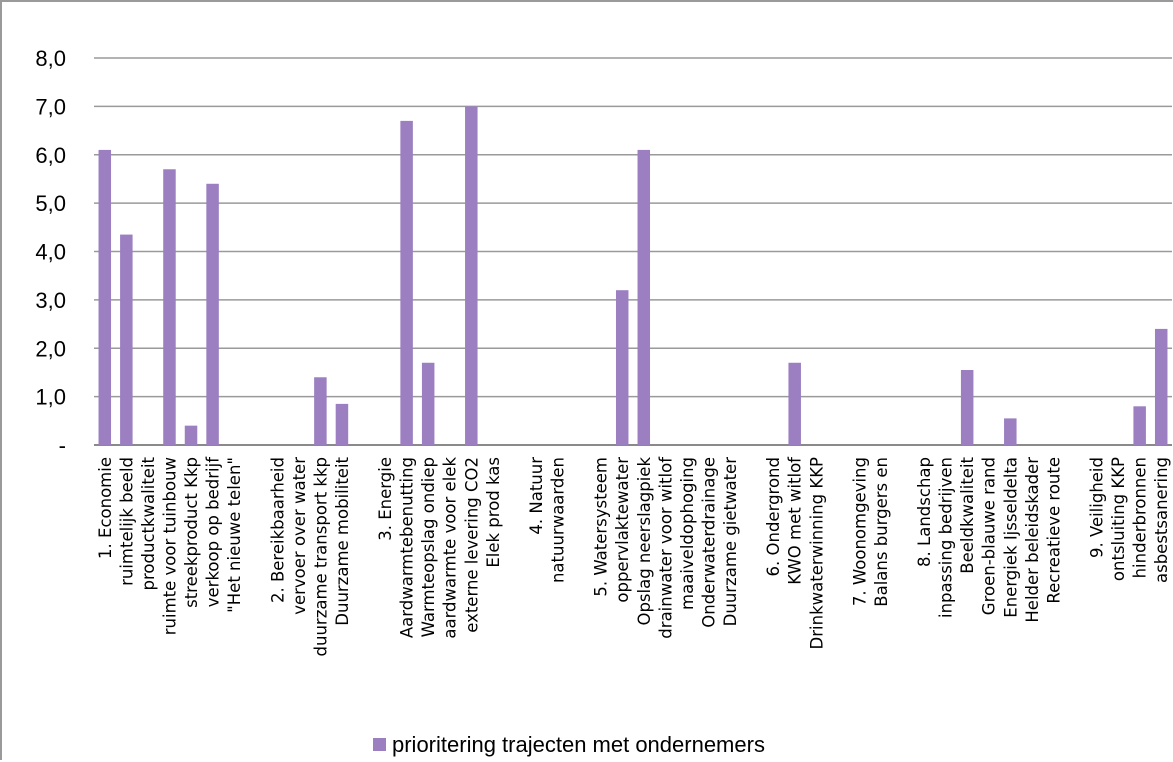  What do you see at coordinates (730, 542) in the screenshot?
I see `x-tick-label: Duurzame gietwater` at bounding box center [730, 542].